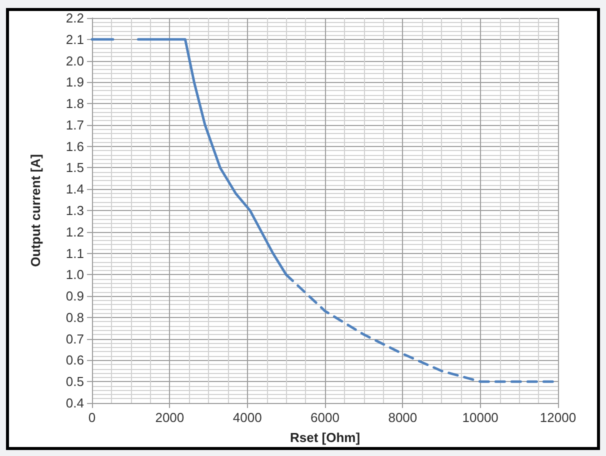 Image resolution: width=606 pixels, height=456 pixels. I want to click on y-tick-label: 1.7, so click(75, 124).